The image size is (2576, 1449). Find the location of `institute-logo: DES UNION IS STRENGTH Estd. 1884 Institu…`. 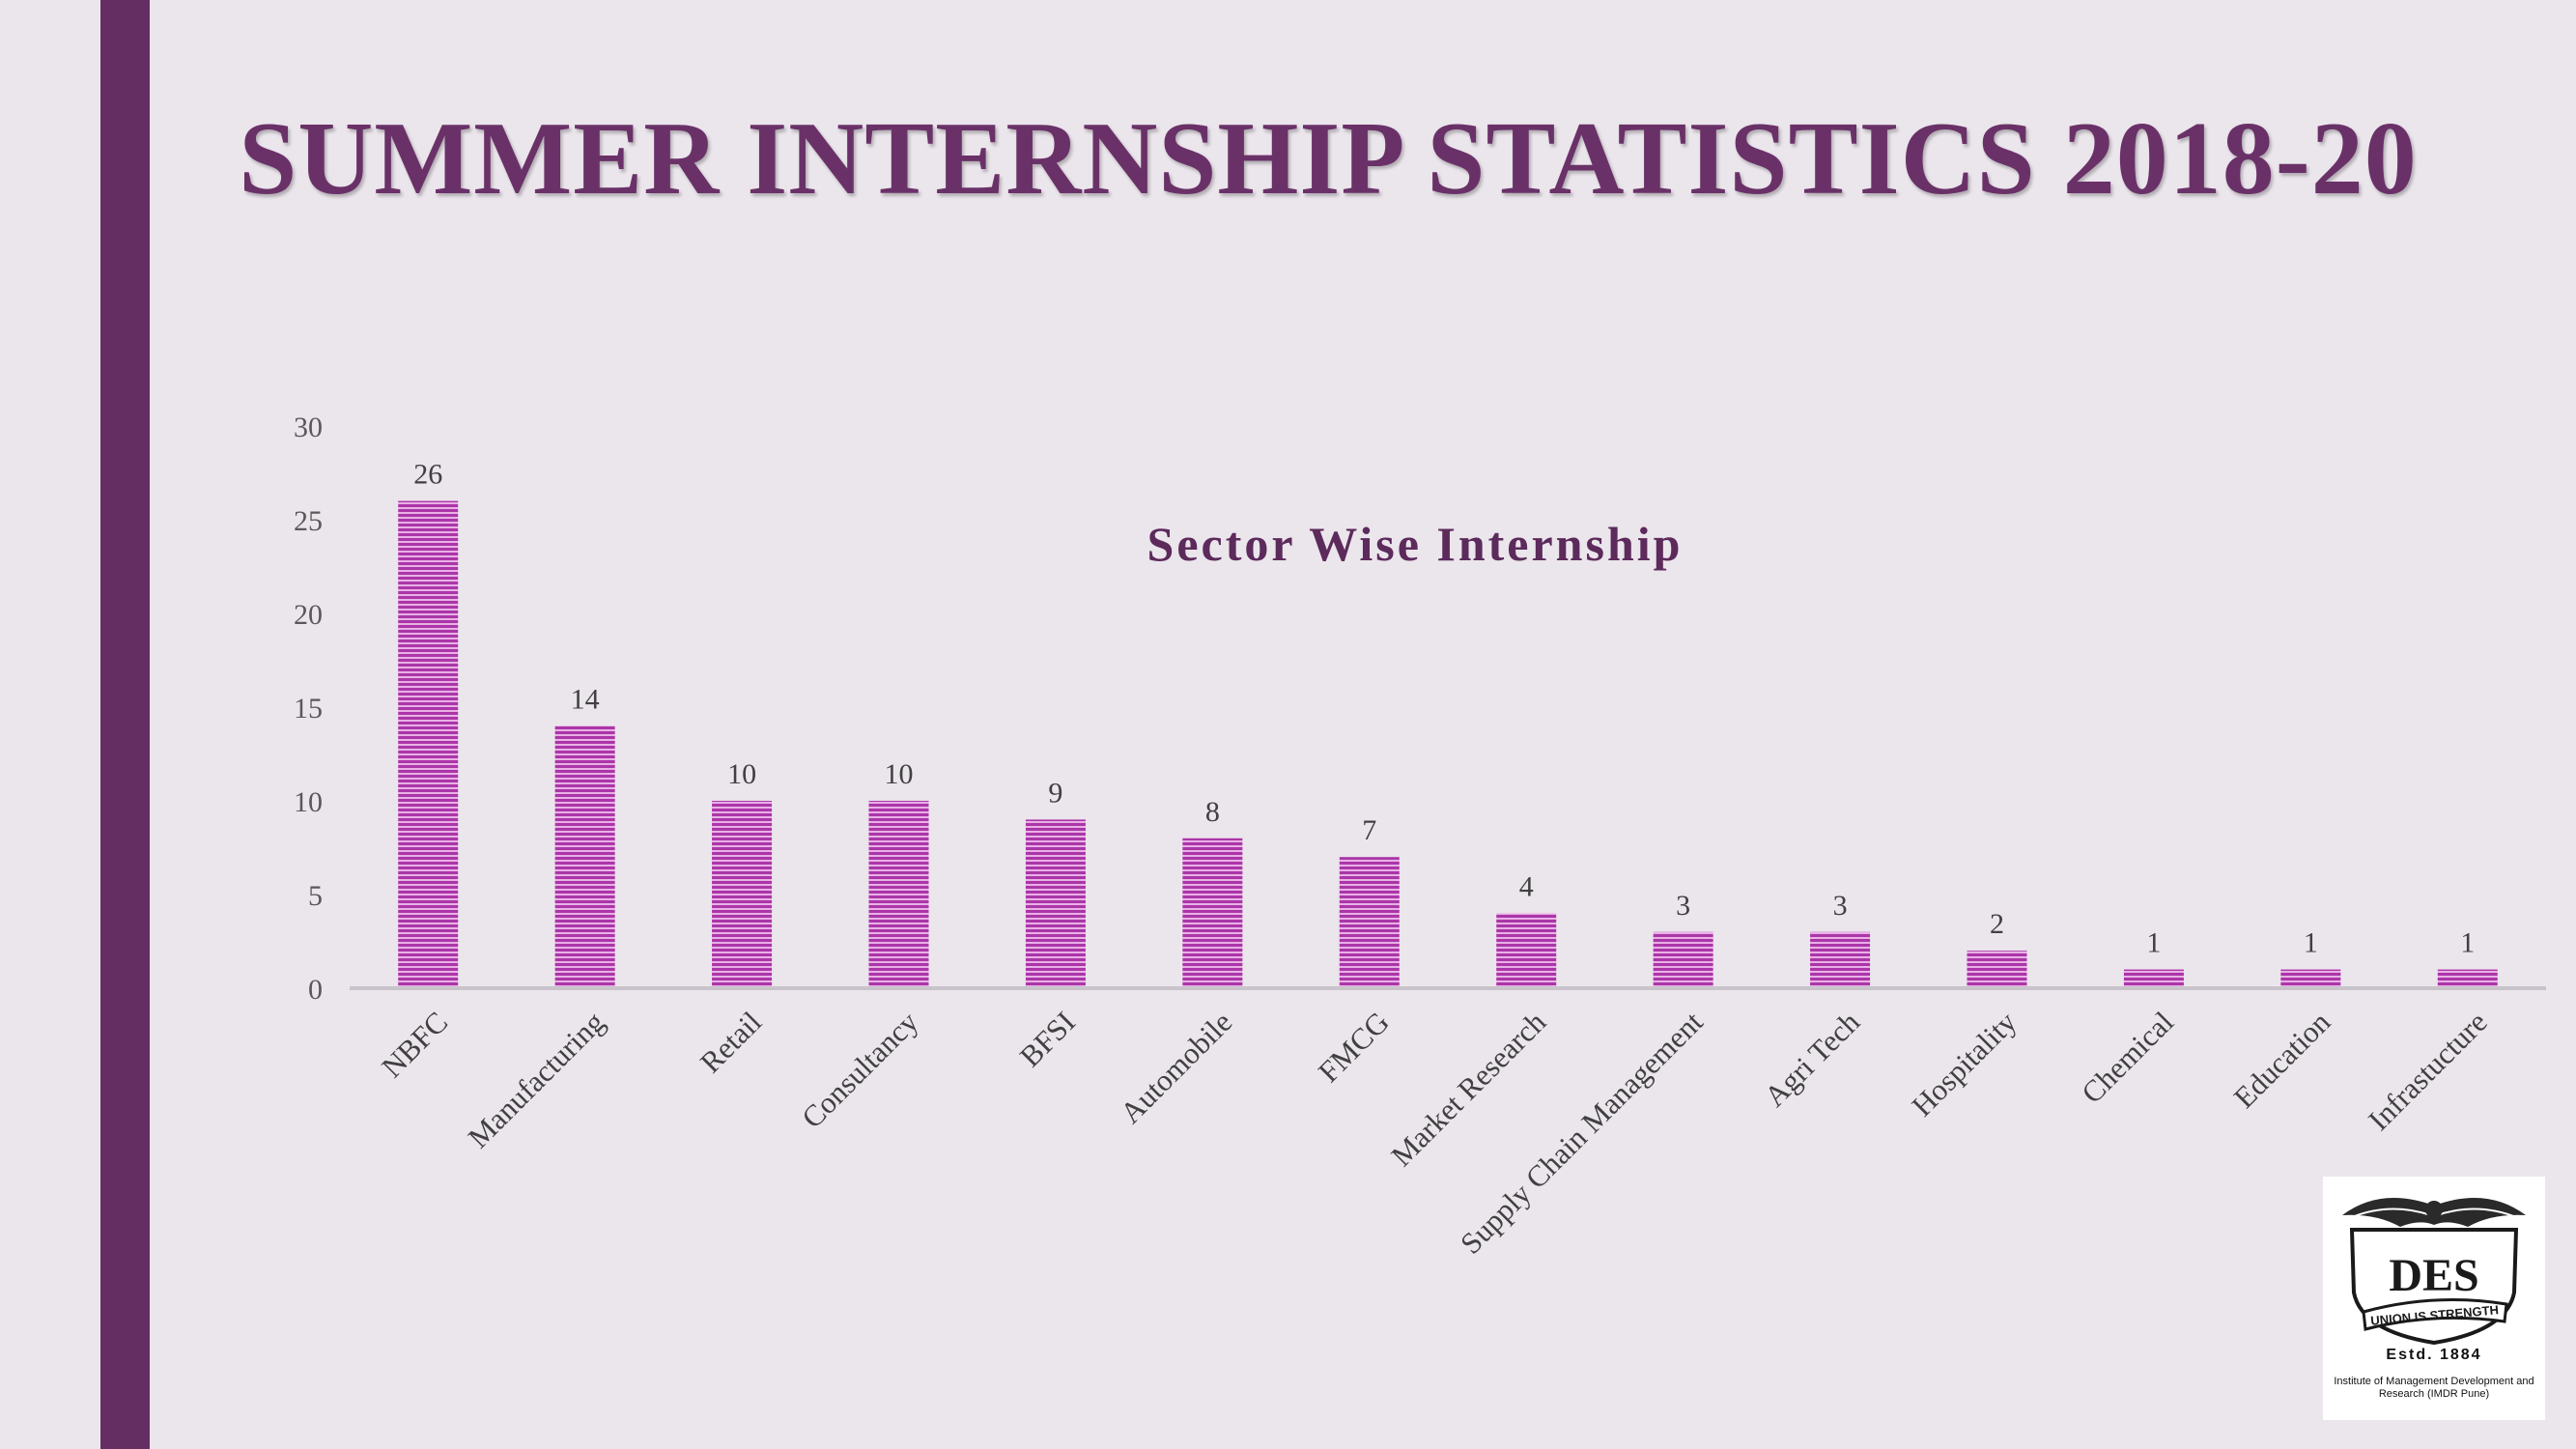

institute-logo: DES UNION IS STRENGTH Estd. 1884 Institu… is located at coordinates (2434, 1298).